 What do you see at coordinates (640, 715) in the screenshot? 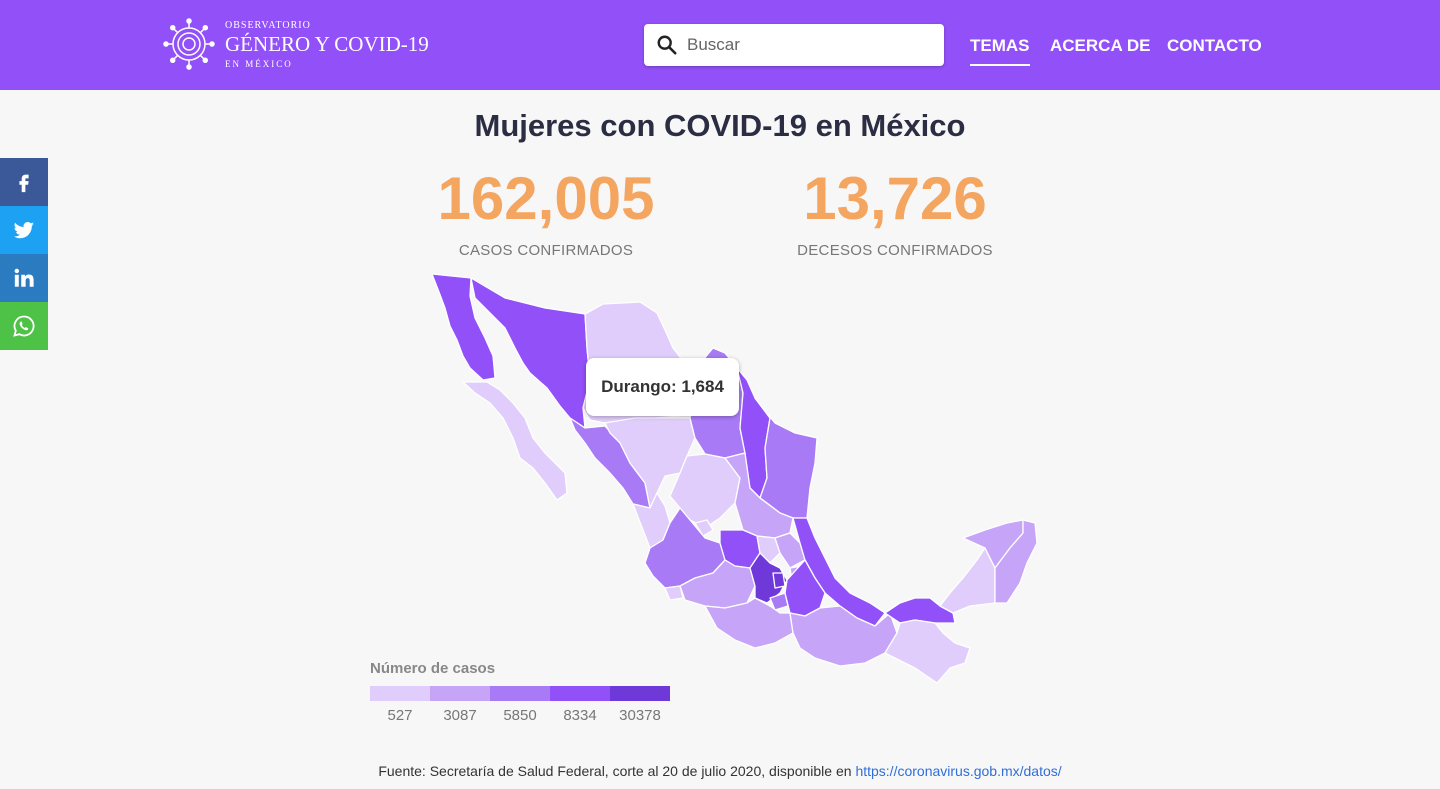
I see `legend-label-5: 30378` at bounding box center [640, 715].